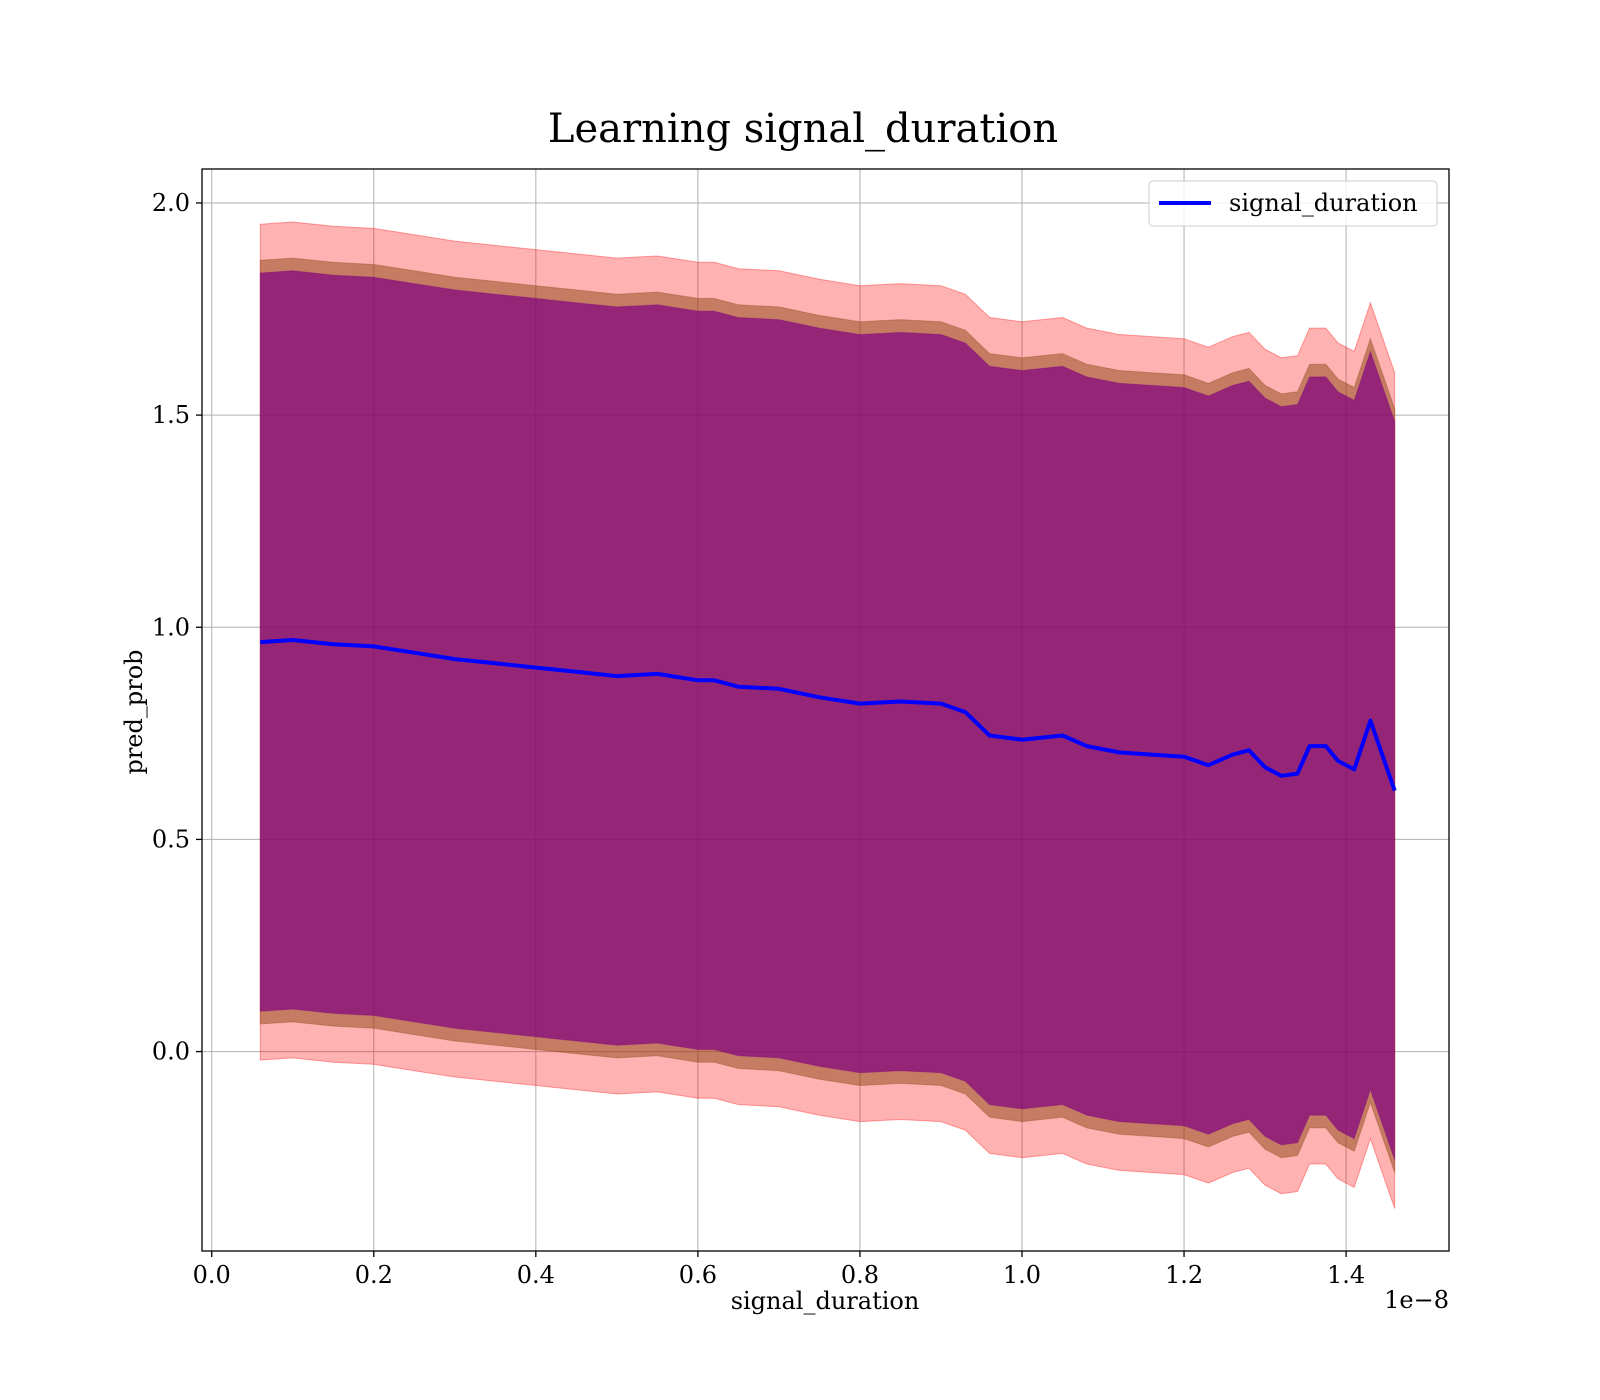 This screenshot has height=1400, width=1600. I want to click on series-lines, so click(828, 715).